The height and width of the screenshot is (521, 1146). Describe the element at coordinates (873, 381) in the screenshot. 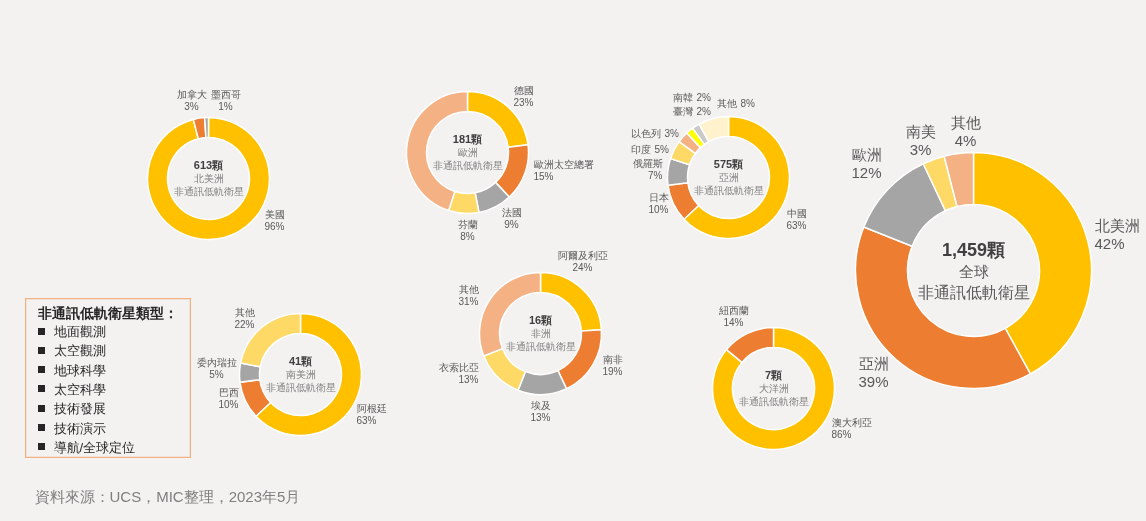

I see `data-label: 39%` at that location.